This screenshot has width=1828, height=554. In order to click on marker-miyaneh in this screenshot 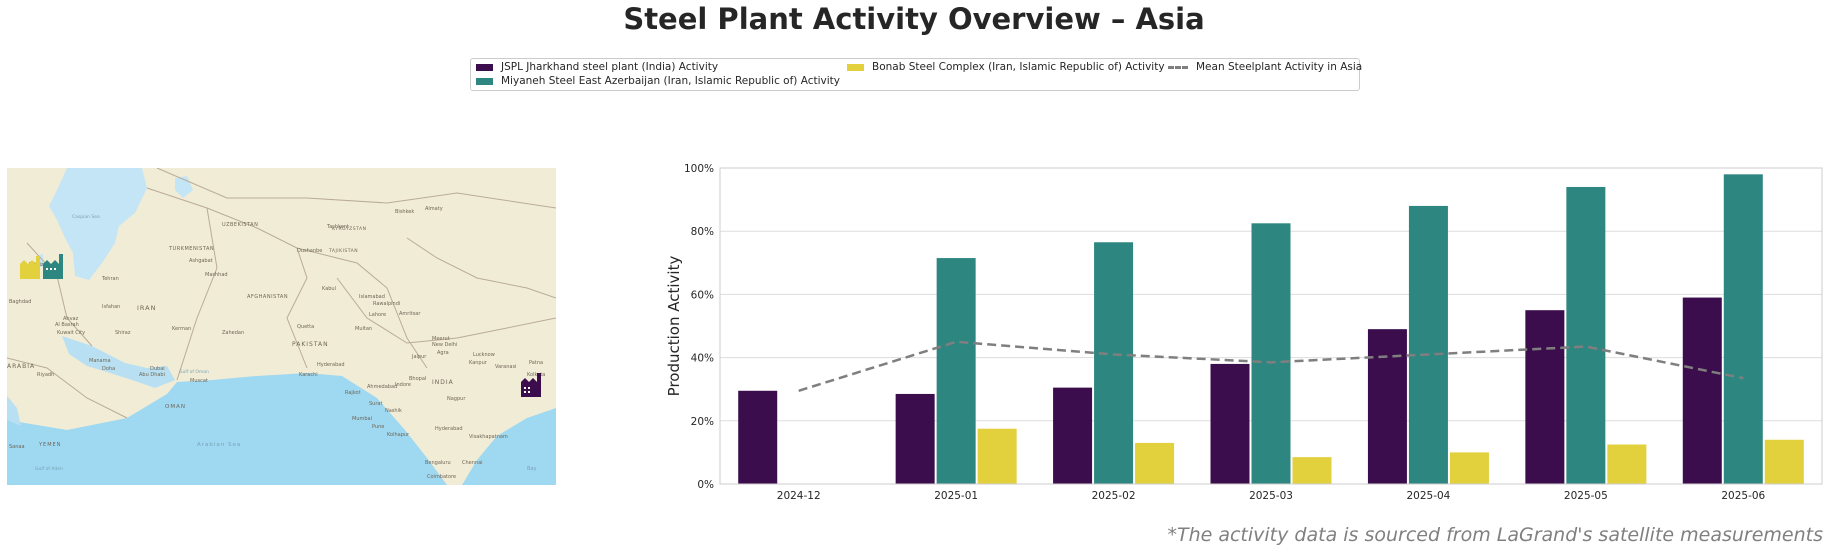, I will do `click(53, 266)`.